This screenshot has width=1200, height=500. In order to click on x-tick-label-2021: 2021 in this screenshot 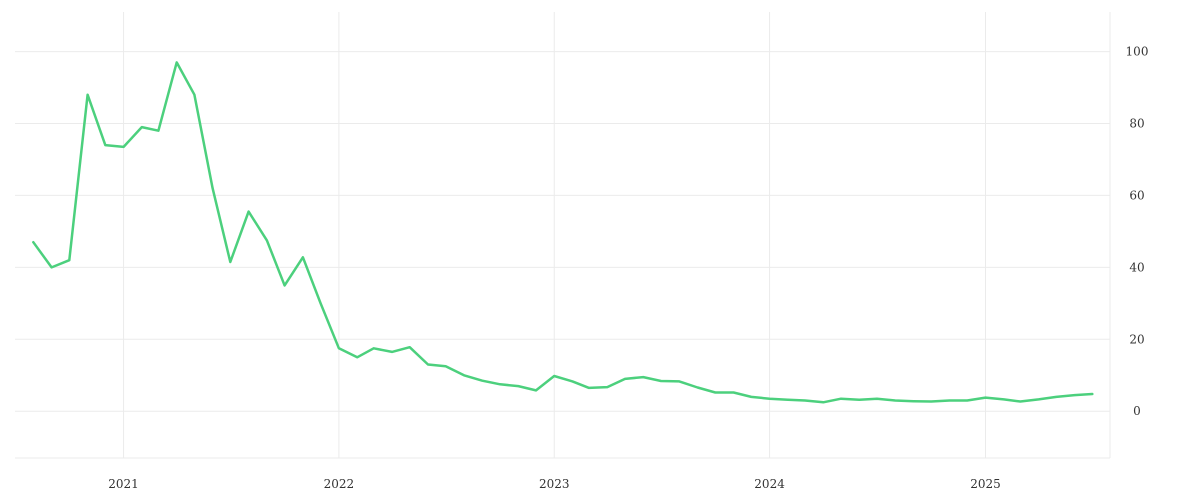, I will do `click(123, 484)`.